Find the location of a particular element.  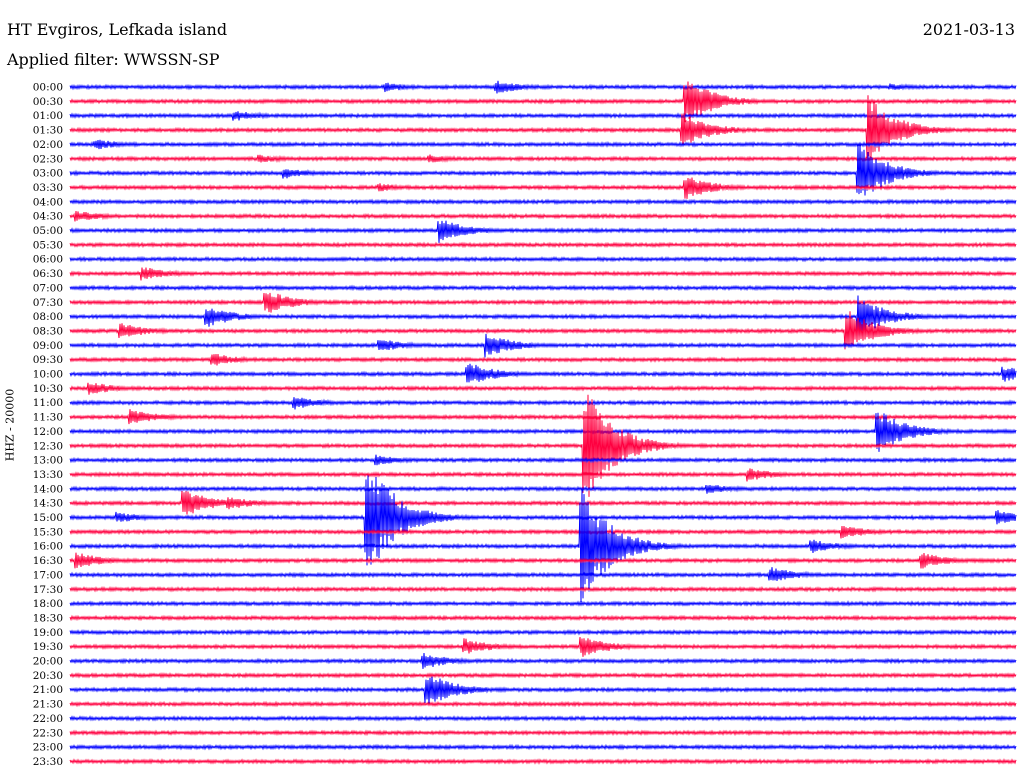

row-time-label: 05:30 is located at coordinates (48, 245).